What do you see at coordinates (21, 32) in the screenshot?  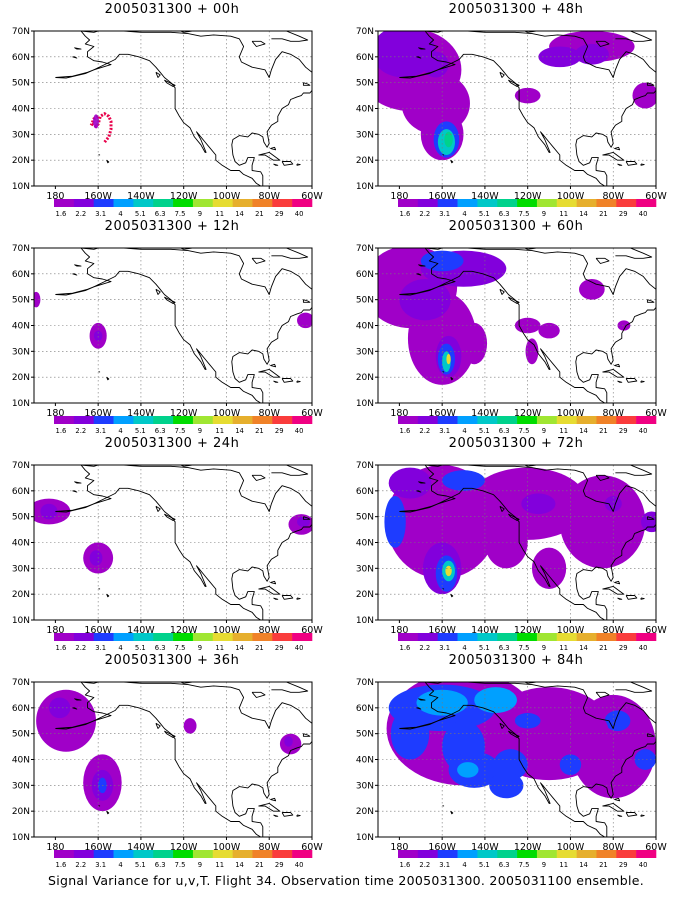 I see `lat-tick-label: 70N` at bounding box center [21, 32].